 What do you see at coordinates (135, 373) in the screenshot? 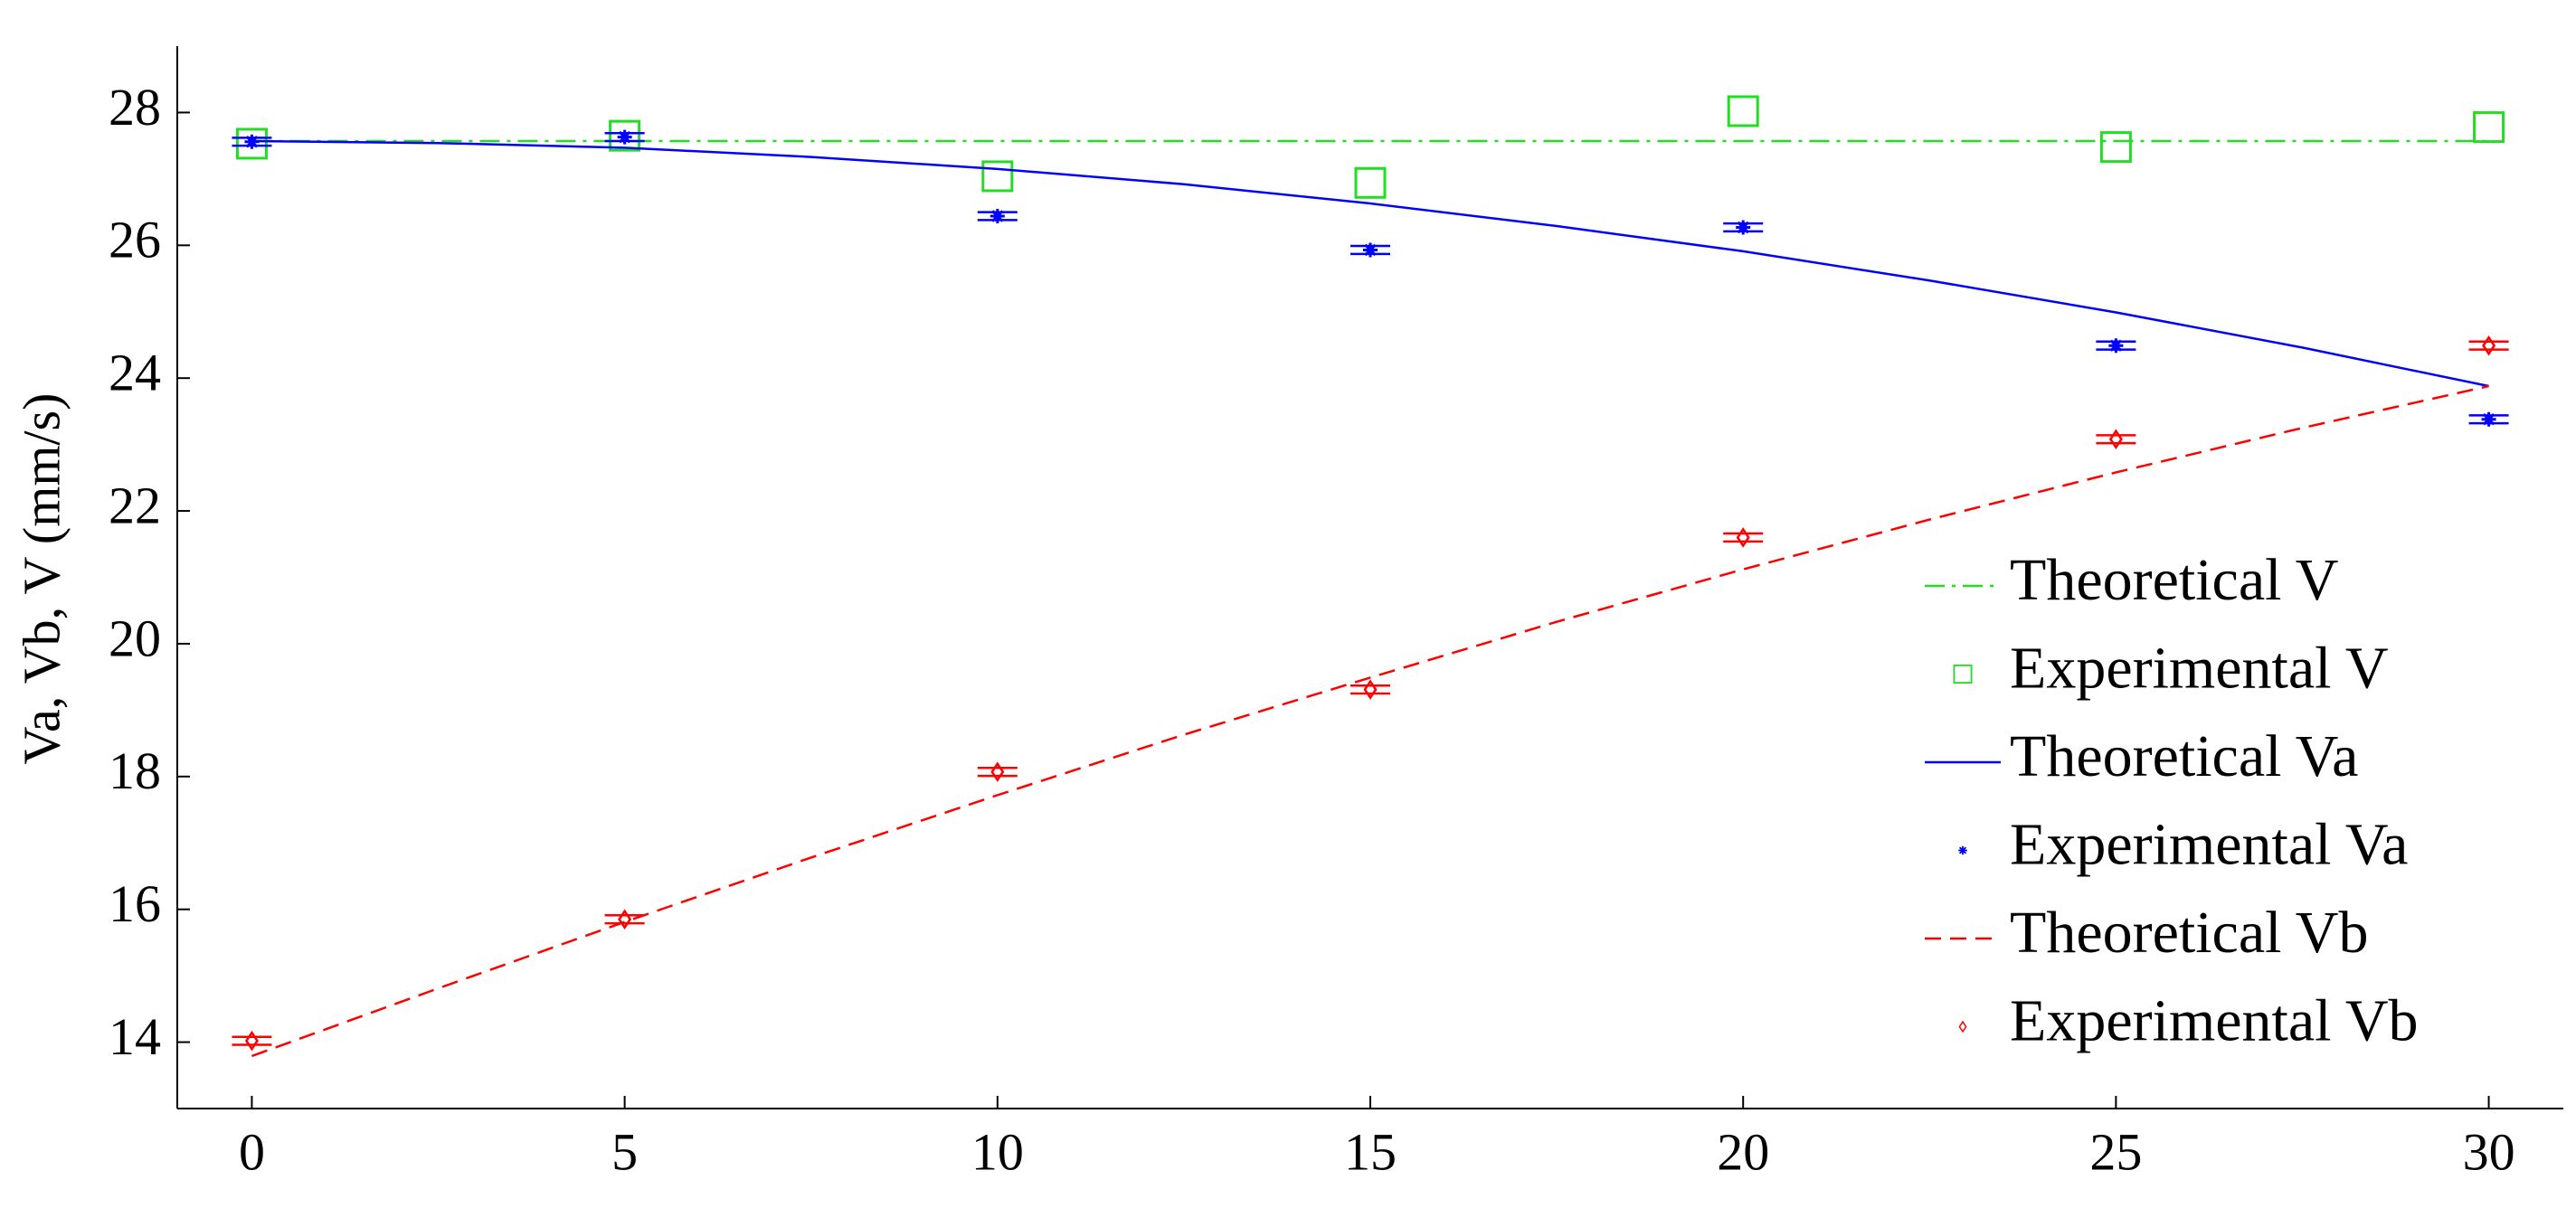
I see `y-tick-label: 24` at bounding box center [135, 373].